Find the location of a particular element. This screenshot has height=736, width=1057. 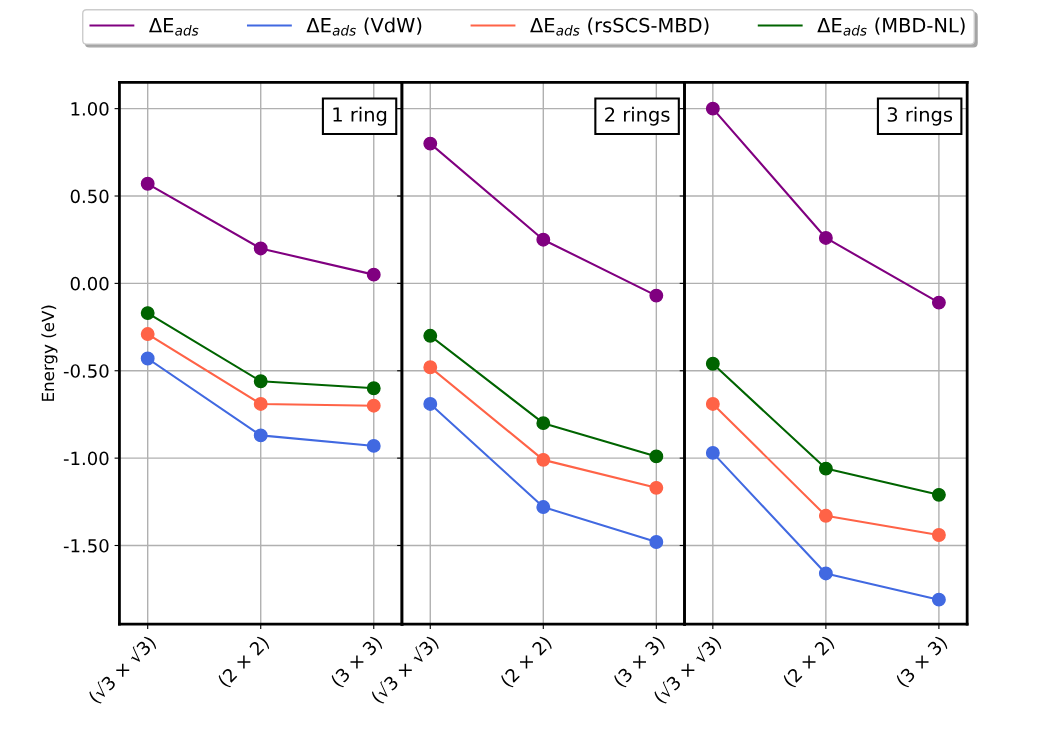

y-tick-label: 0.00 is located at coordinates (89, 283).